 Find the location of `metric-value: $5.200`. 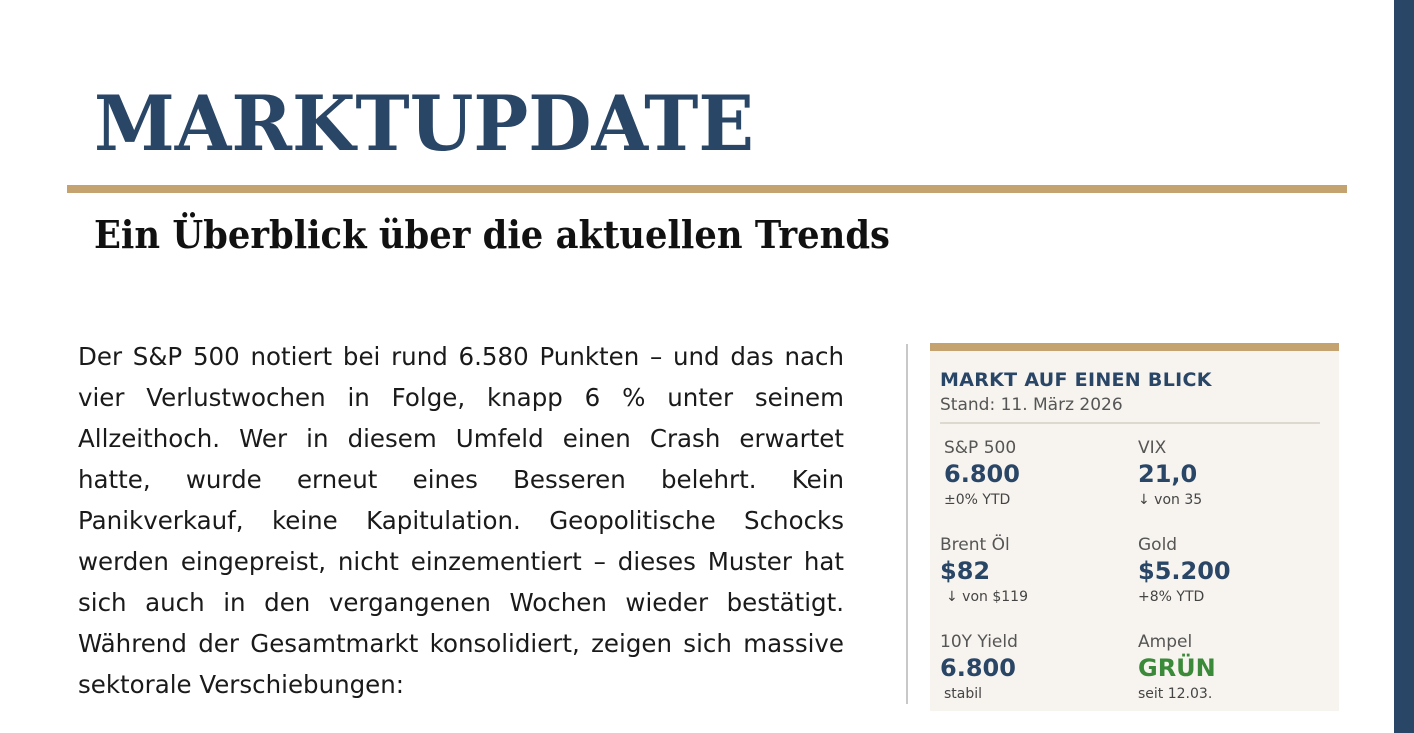

metric-value: $5.200 is located at coordinates (1184, 571).